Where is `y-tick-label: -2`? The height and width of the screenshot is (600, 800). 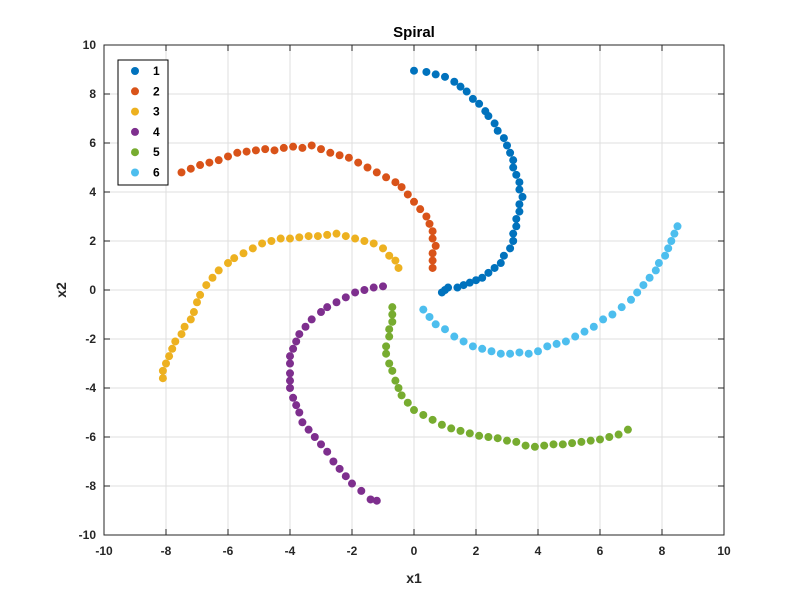 y-tick-label: -2 is located at coordinates (90, 339).